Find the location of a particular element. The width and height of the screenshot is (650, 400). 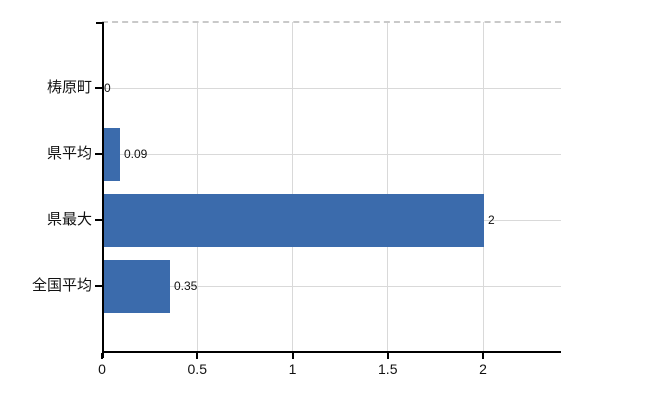

category-label: 県平均 is located at coordinates (69, 153).